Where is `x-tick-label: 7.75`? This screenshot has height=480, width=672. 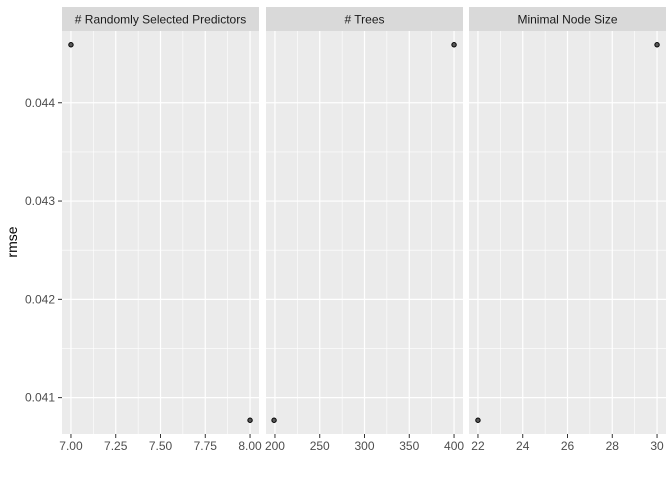
x-tick-label: 7.75 is located at coordinates (206, 446).